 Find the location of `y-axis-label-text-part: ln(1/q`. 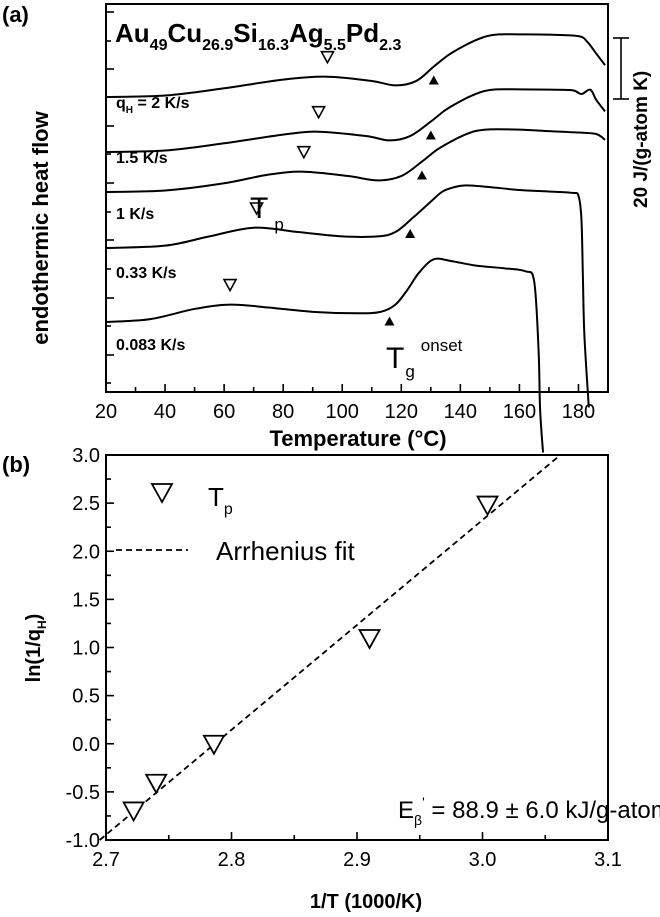

y-axis-label-text-part: ln(1/q is located at coordinates (34, 655).